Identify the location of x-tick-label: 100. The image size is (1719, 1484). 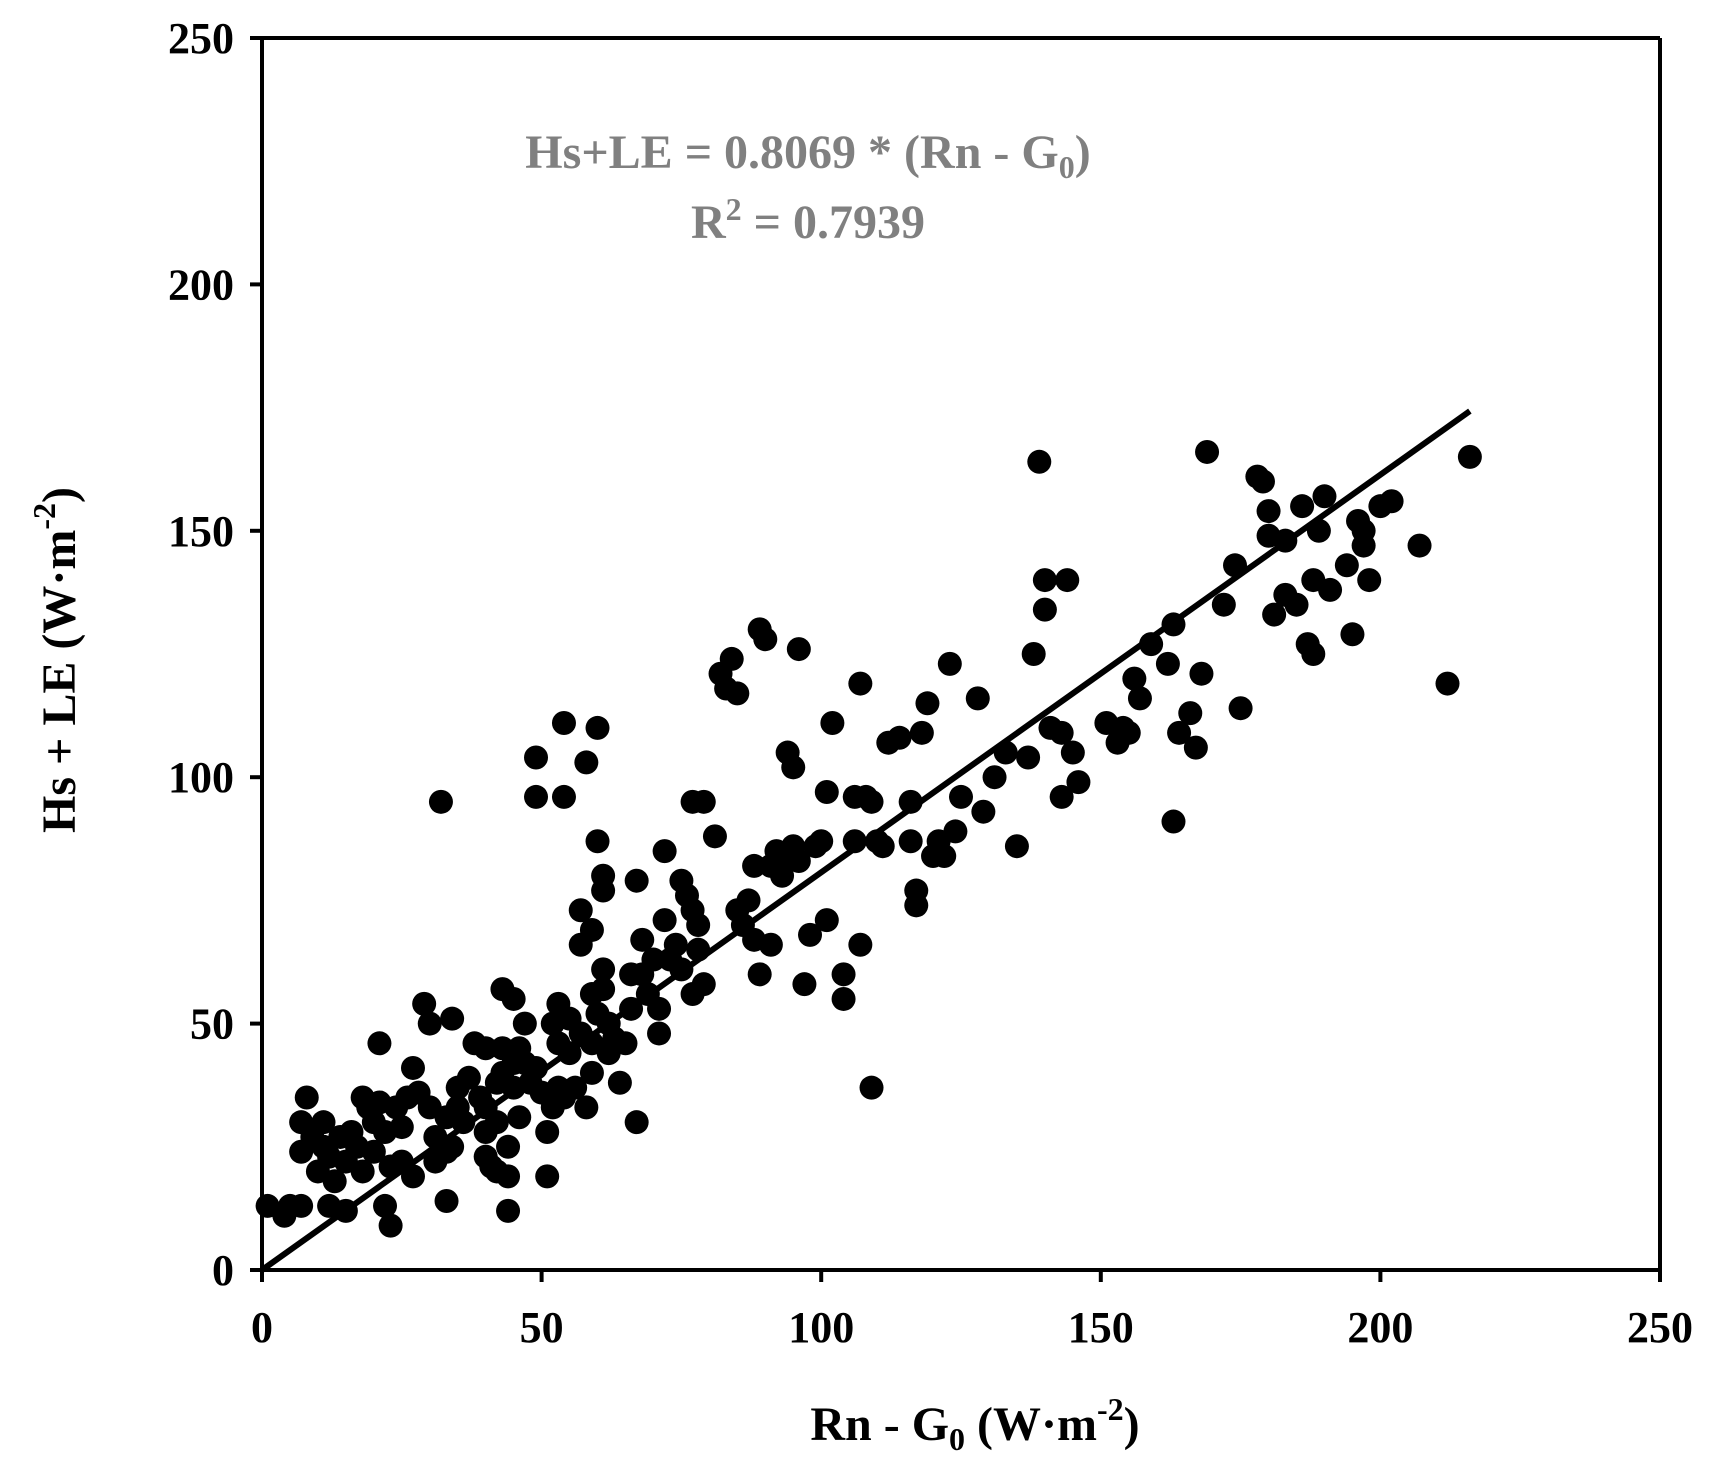
(821, 1327).